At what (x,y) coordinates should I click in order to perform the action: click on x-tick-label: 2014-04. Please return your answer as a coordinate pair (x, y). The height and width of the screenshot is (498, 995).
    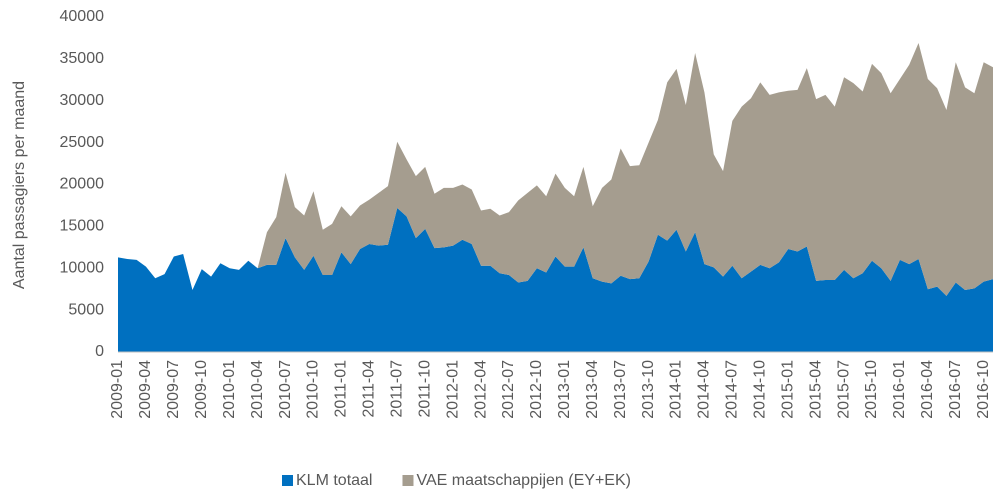
    Looking at the image, I should click on (704, 389).